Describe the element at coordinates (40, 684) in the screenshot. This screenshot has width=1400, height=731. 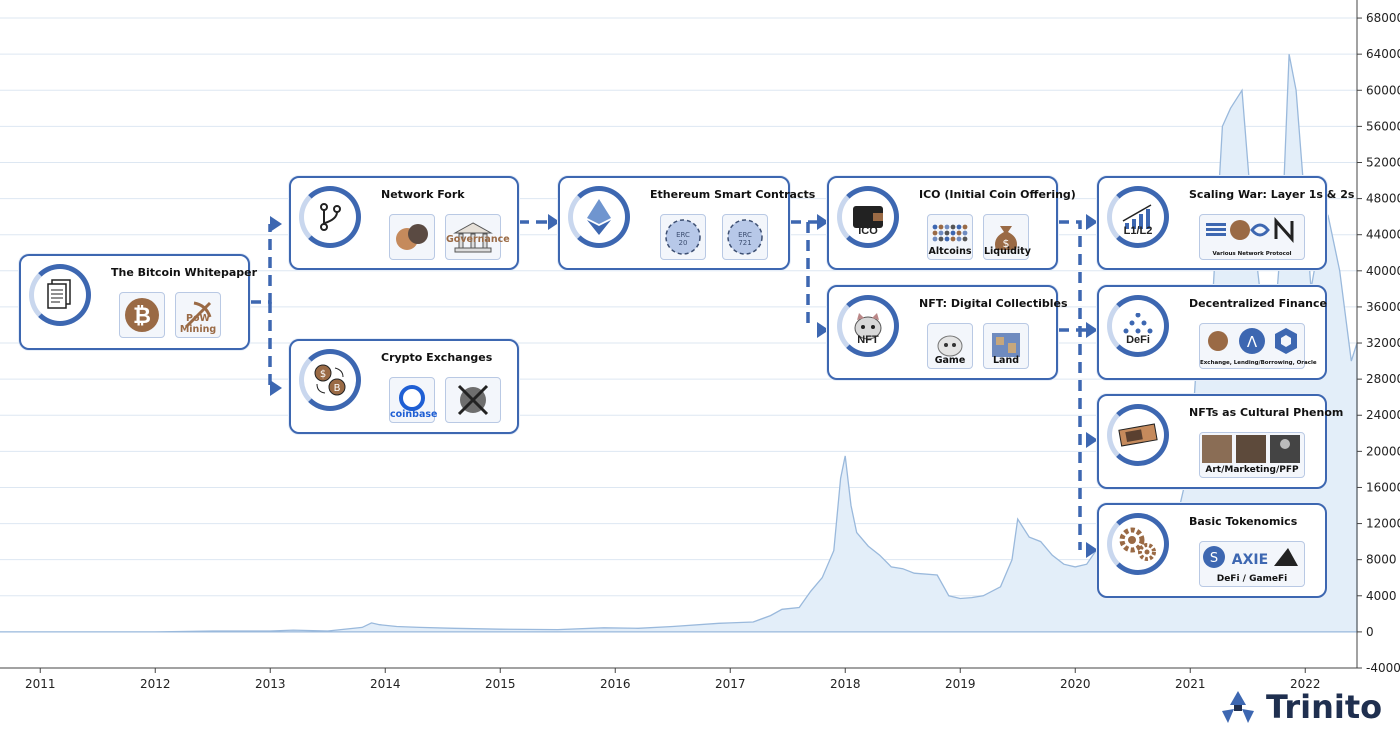
I see `x-tick-label: 2011` at that location.